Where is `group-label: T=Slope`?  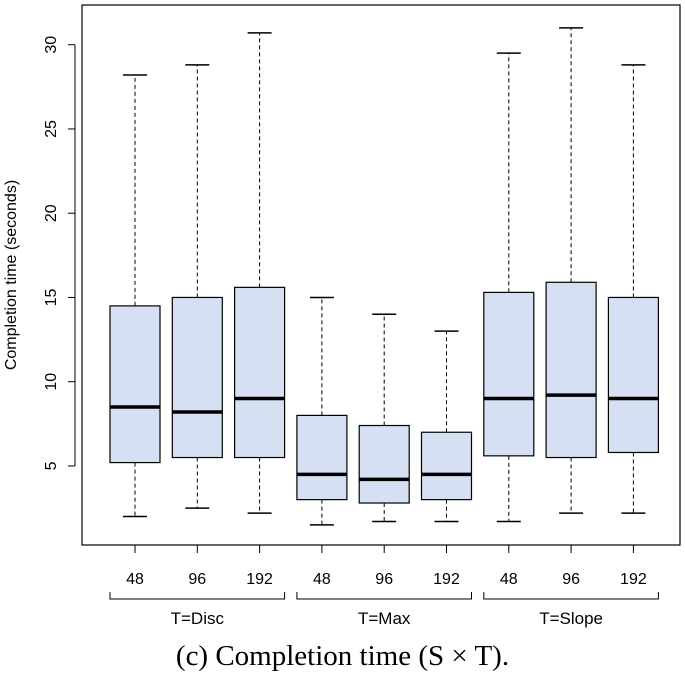 group-label: T=Slope is located at coordinates (571, 618).